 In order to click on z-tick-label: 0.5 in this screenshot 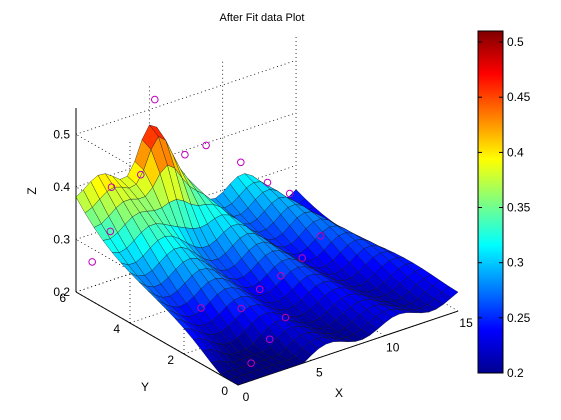, I will do `click(61, 134)`.